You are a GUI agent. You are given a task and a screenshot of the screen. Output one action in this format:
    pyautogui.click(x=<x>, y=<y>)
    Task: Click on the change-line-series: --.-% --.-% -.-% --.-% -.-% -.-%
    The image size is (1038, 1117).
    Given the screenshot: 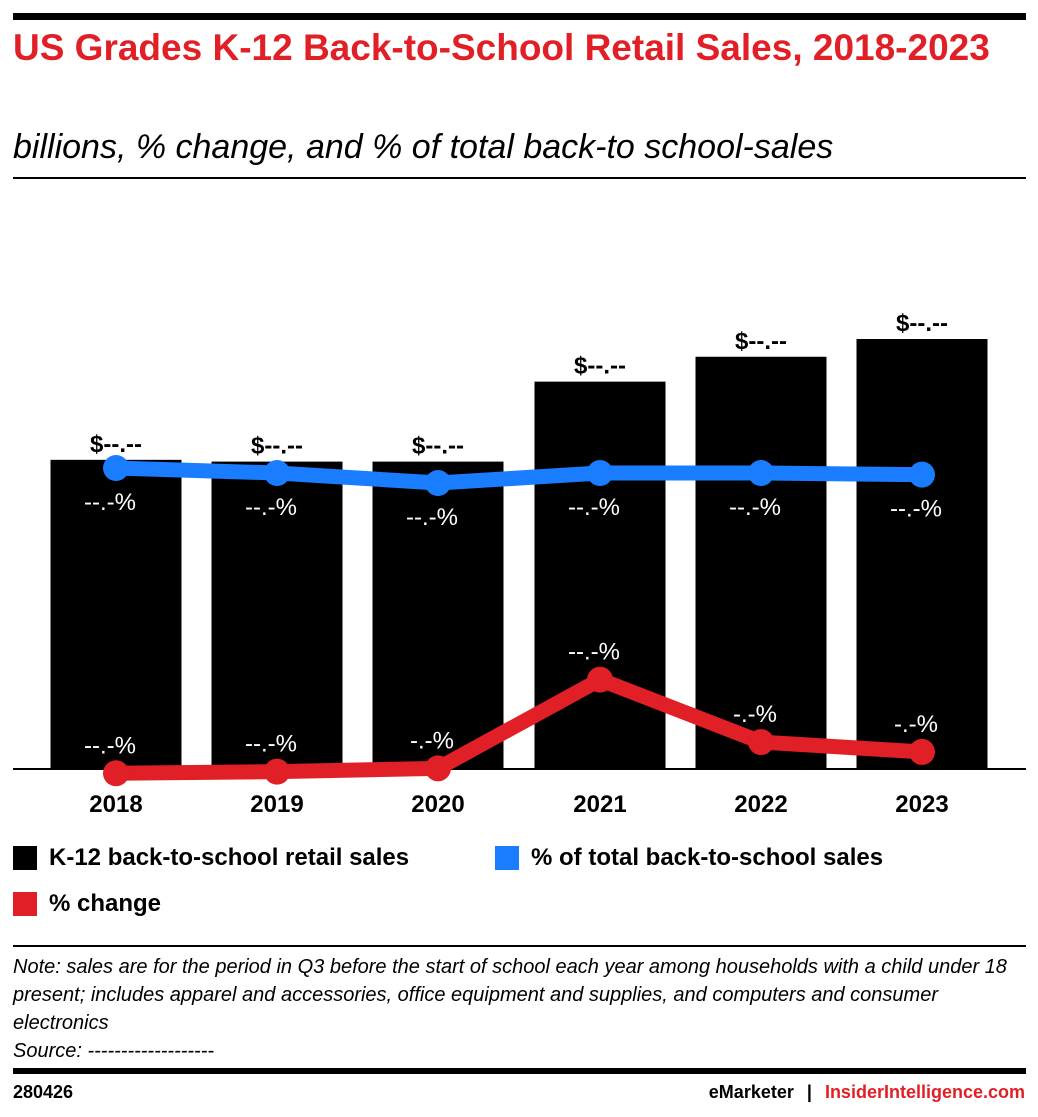 What is the action you would take?
    pyautogui.click(x=511, y=713)
    